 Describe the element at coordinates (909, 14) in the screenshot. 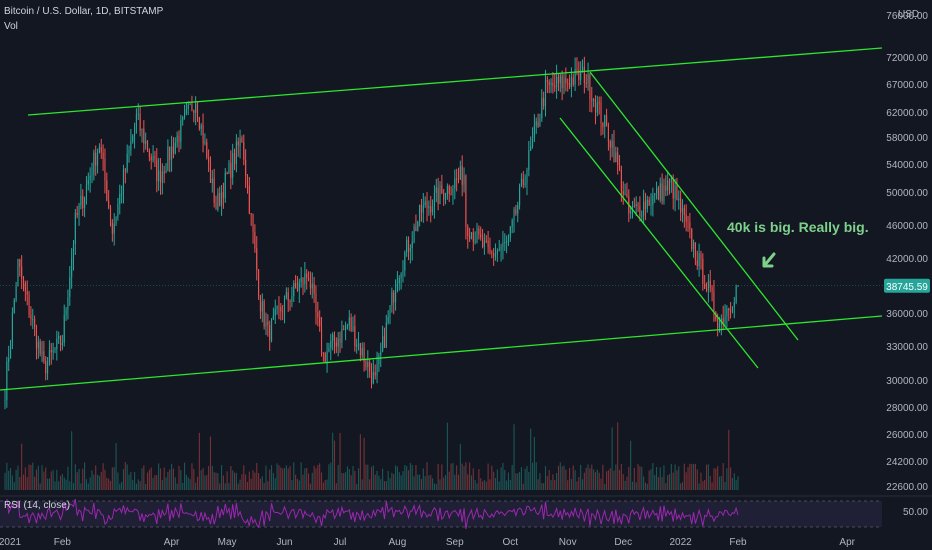

I see `currency-label: USD` at that location.